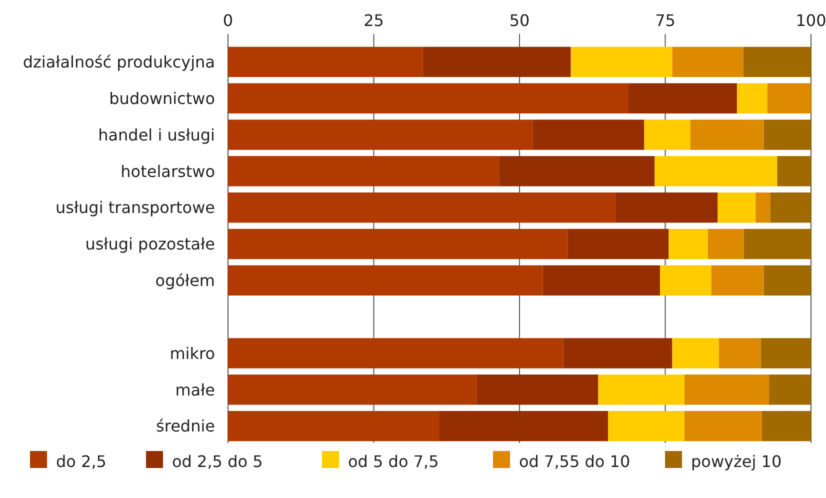 Image resolution: width=826 pixels, height=498 pixels. What do you see at coordinates (811, 20) in the screenshot?
I see `x-tick-label: 100` at bounding box center [811, 20].